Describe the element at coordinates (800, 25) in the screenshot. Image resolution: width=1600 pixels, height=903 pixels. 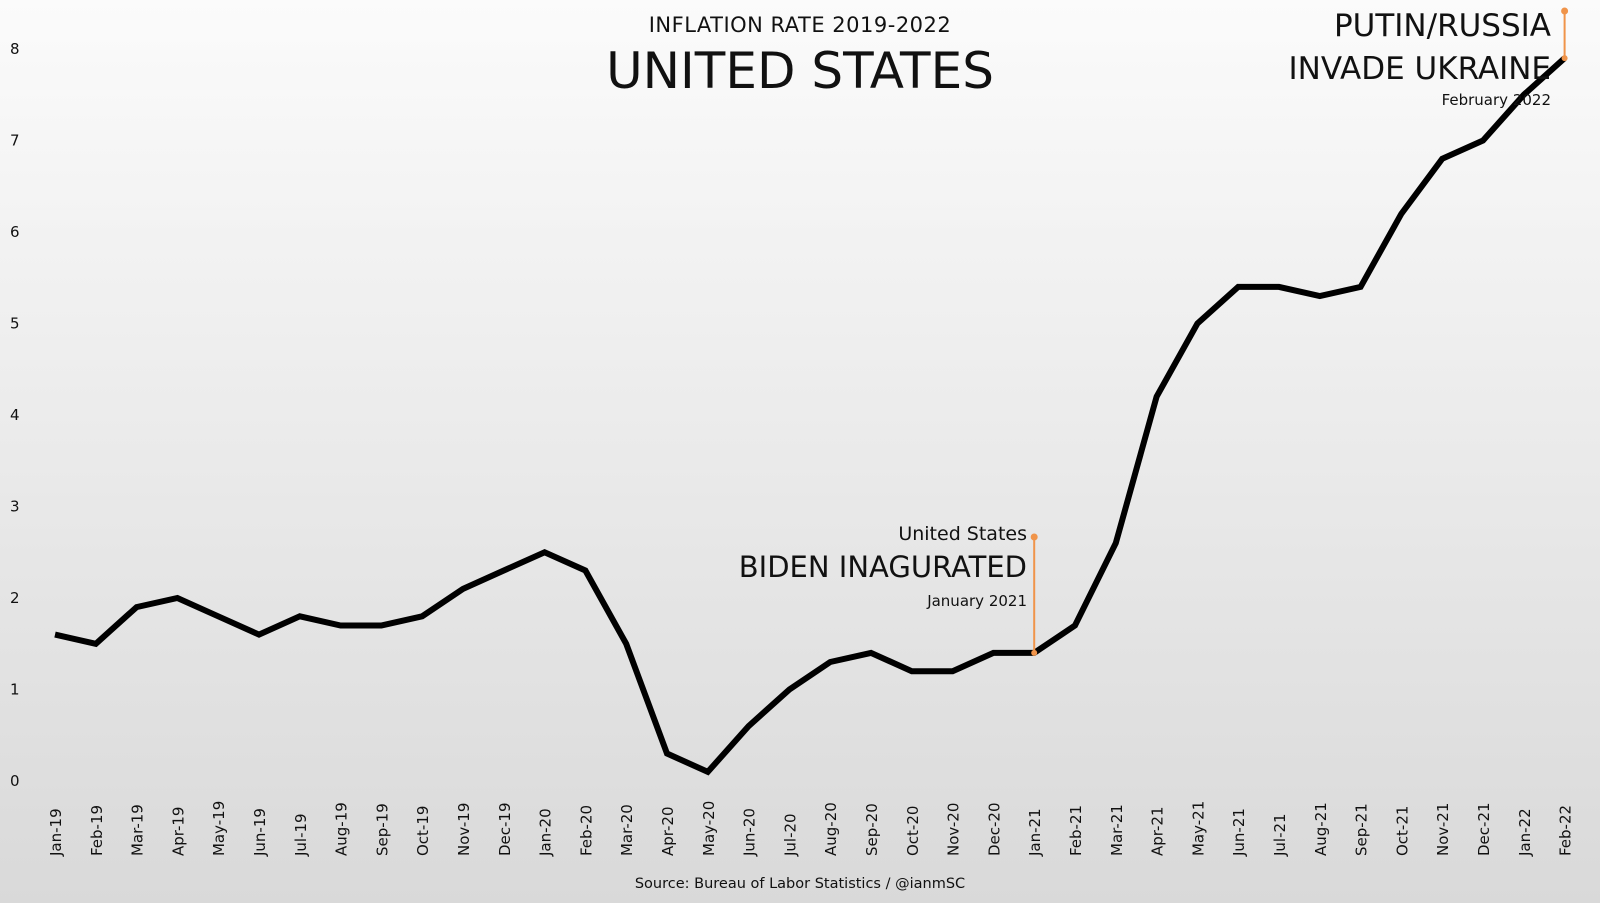
I see `chart-subtitle: INFLATION RATE 2019-2022` at that location.